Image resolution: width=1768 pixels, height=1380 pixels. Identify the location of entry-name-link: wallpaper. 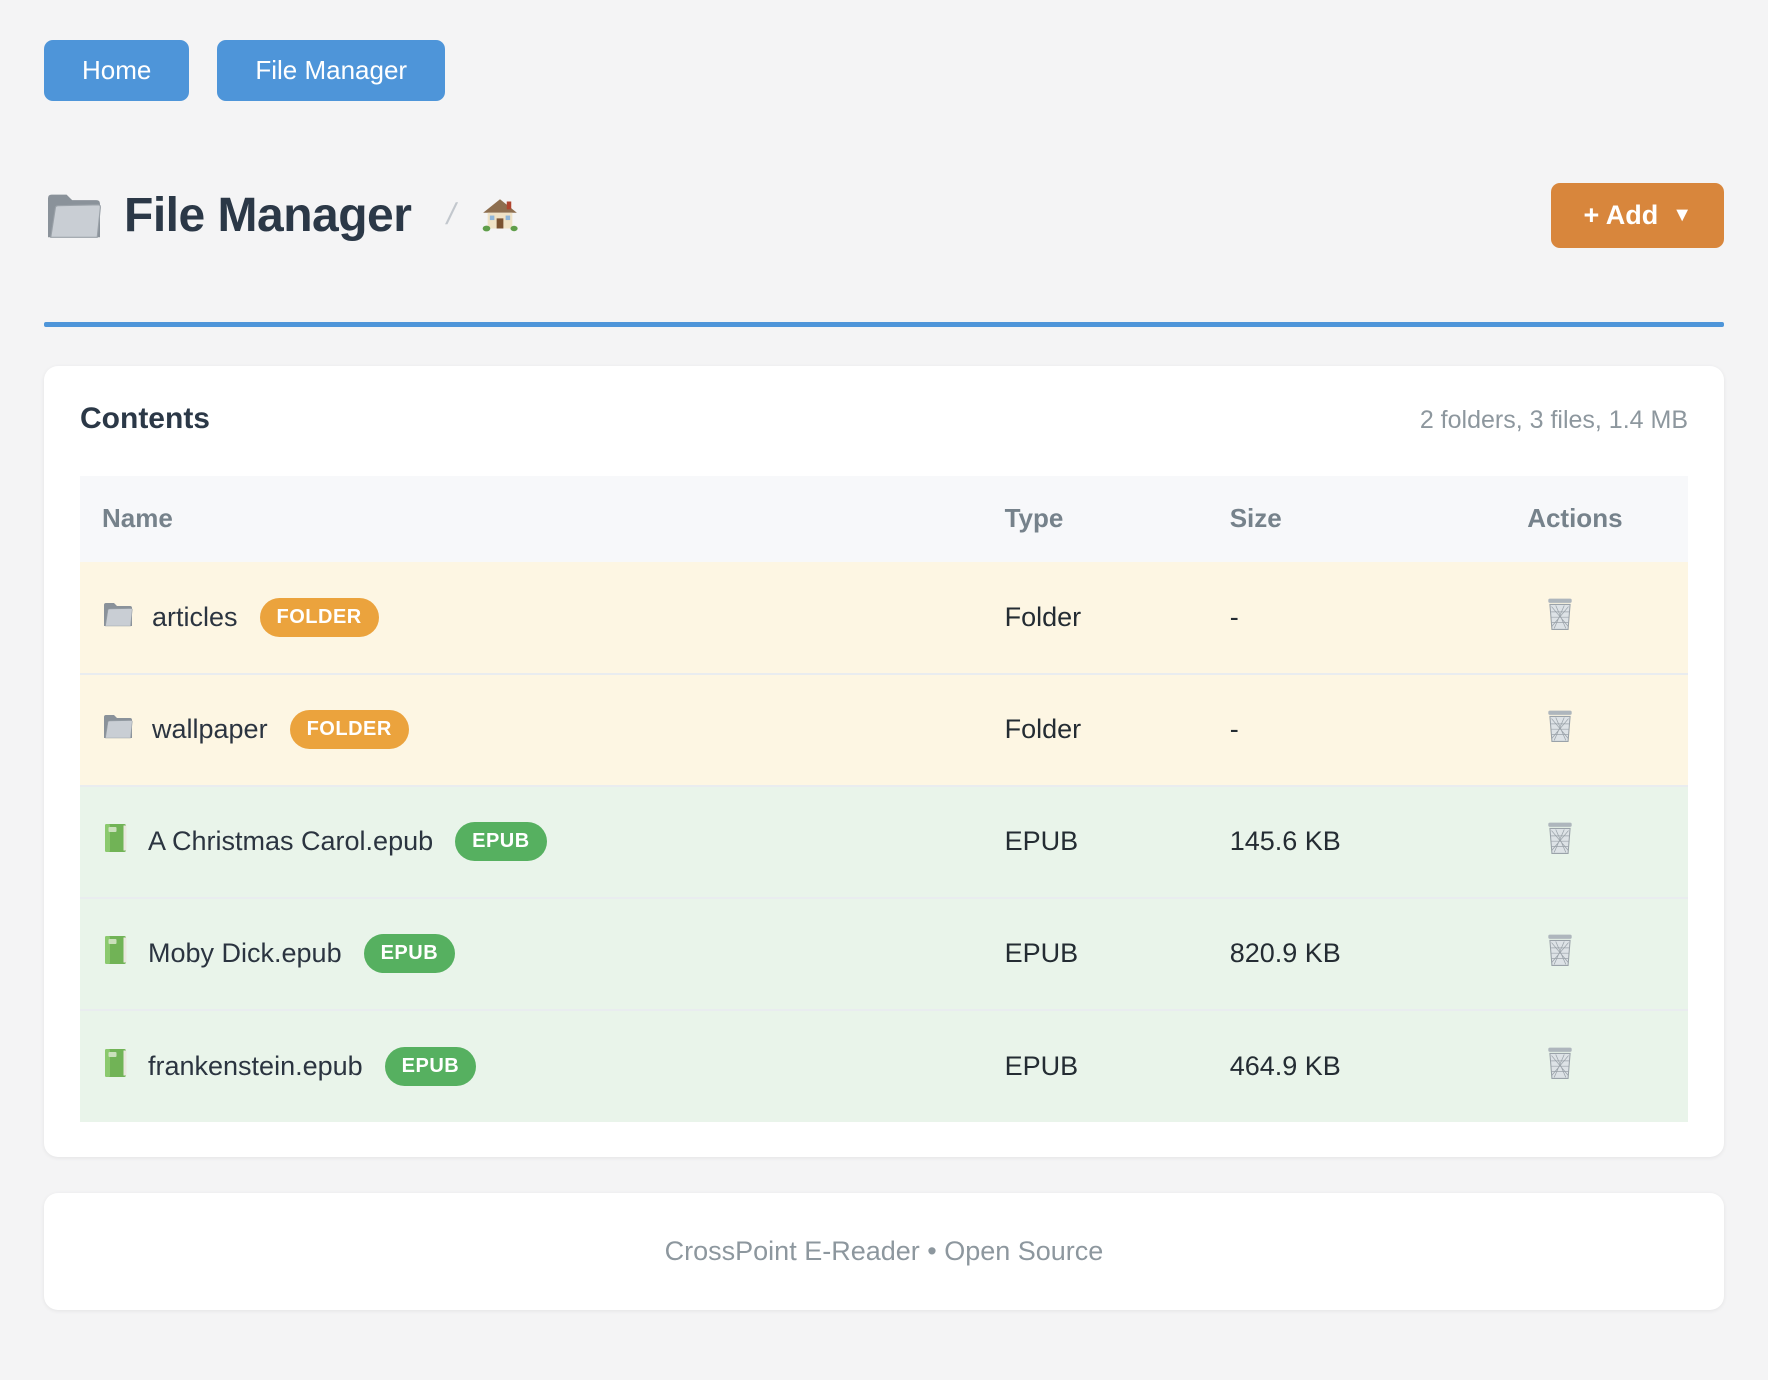
(210, 729).